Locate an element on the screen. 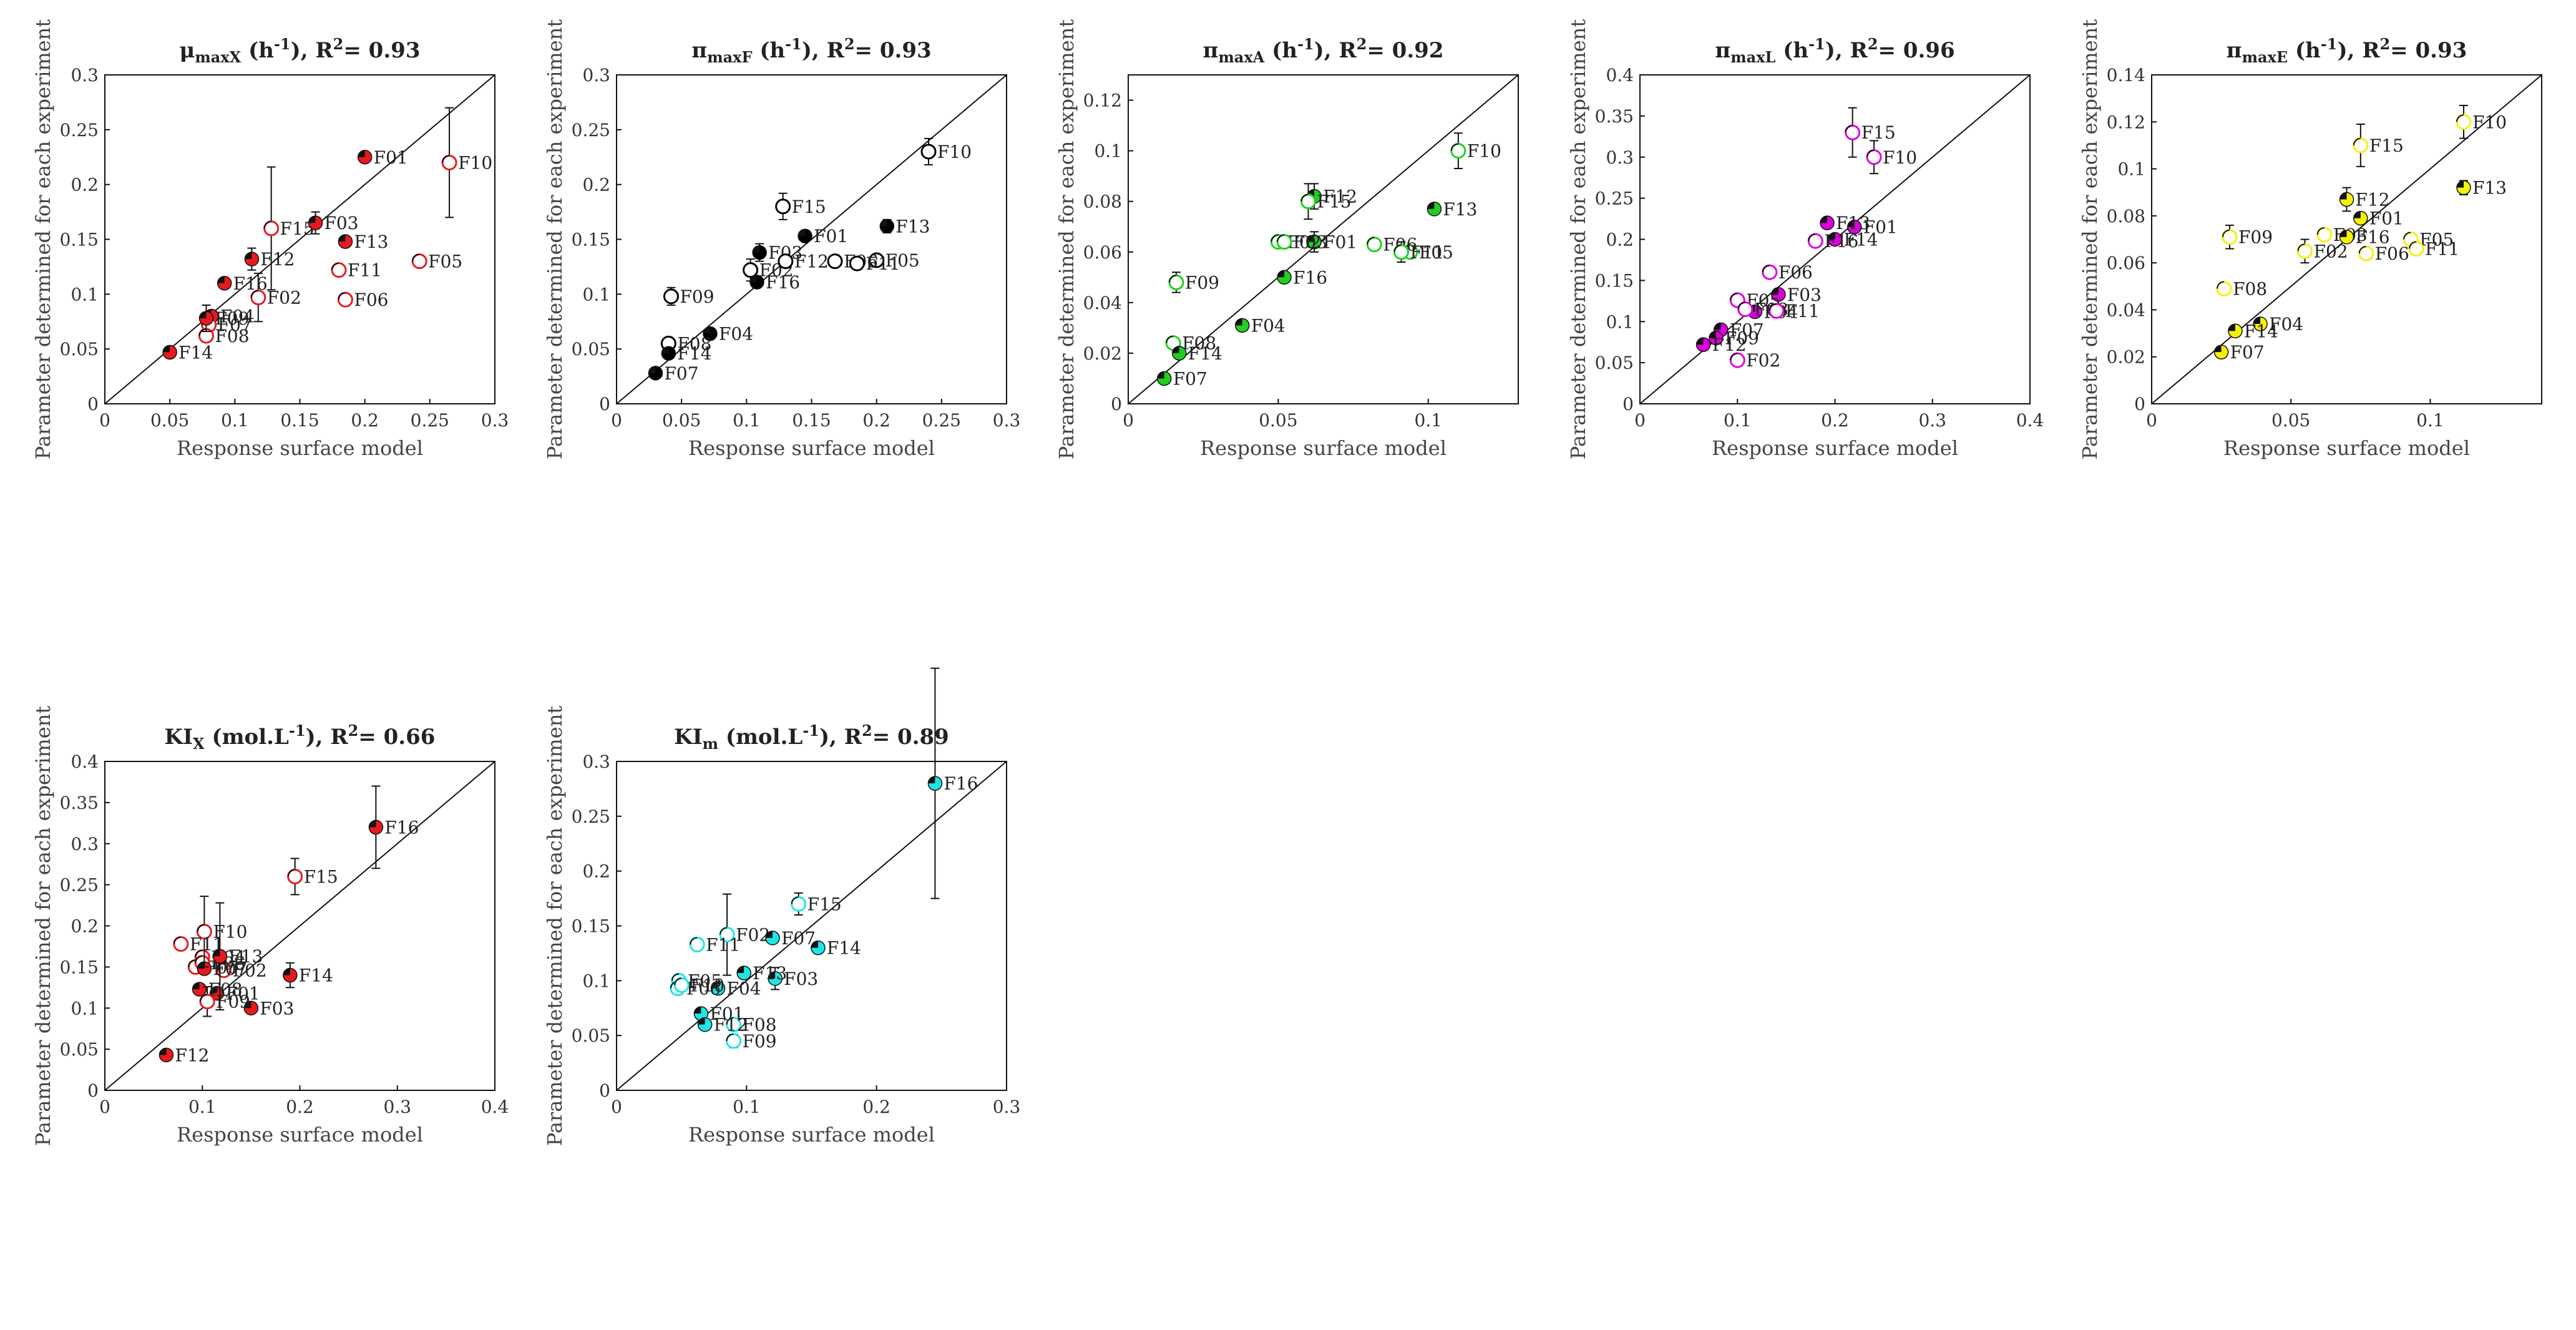  point-label: F10 is located at coordinates (707, 985).